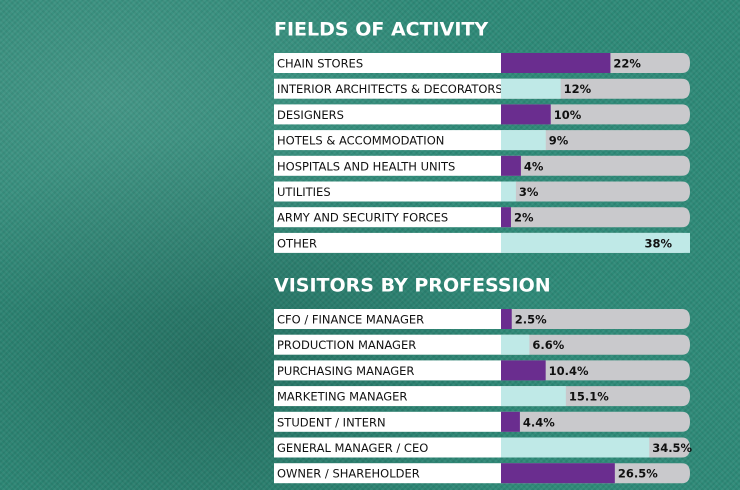 This screenshot has width=740, height=490. Describe the element at coordinates (331, 422) in the screenshot. I see `row-label: STUDENT / INTERN` at that location.